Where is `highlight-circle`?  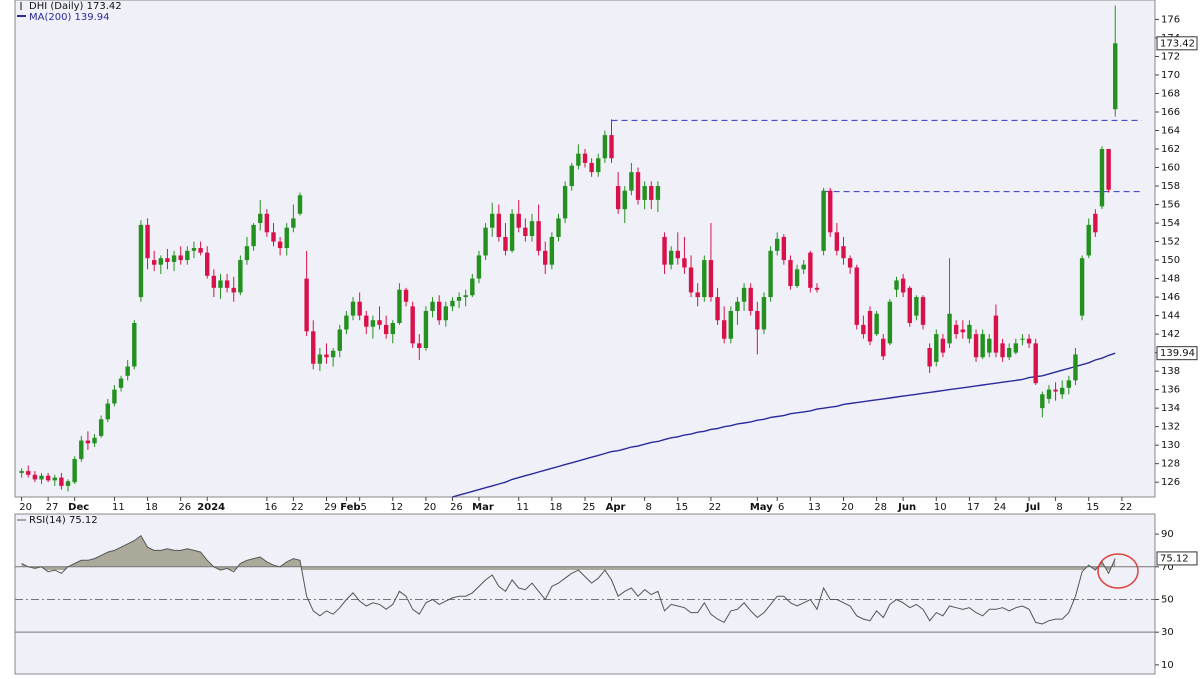 highlight-circle is located at coordinates (1118, 571).